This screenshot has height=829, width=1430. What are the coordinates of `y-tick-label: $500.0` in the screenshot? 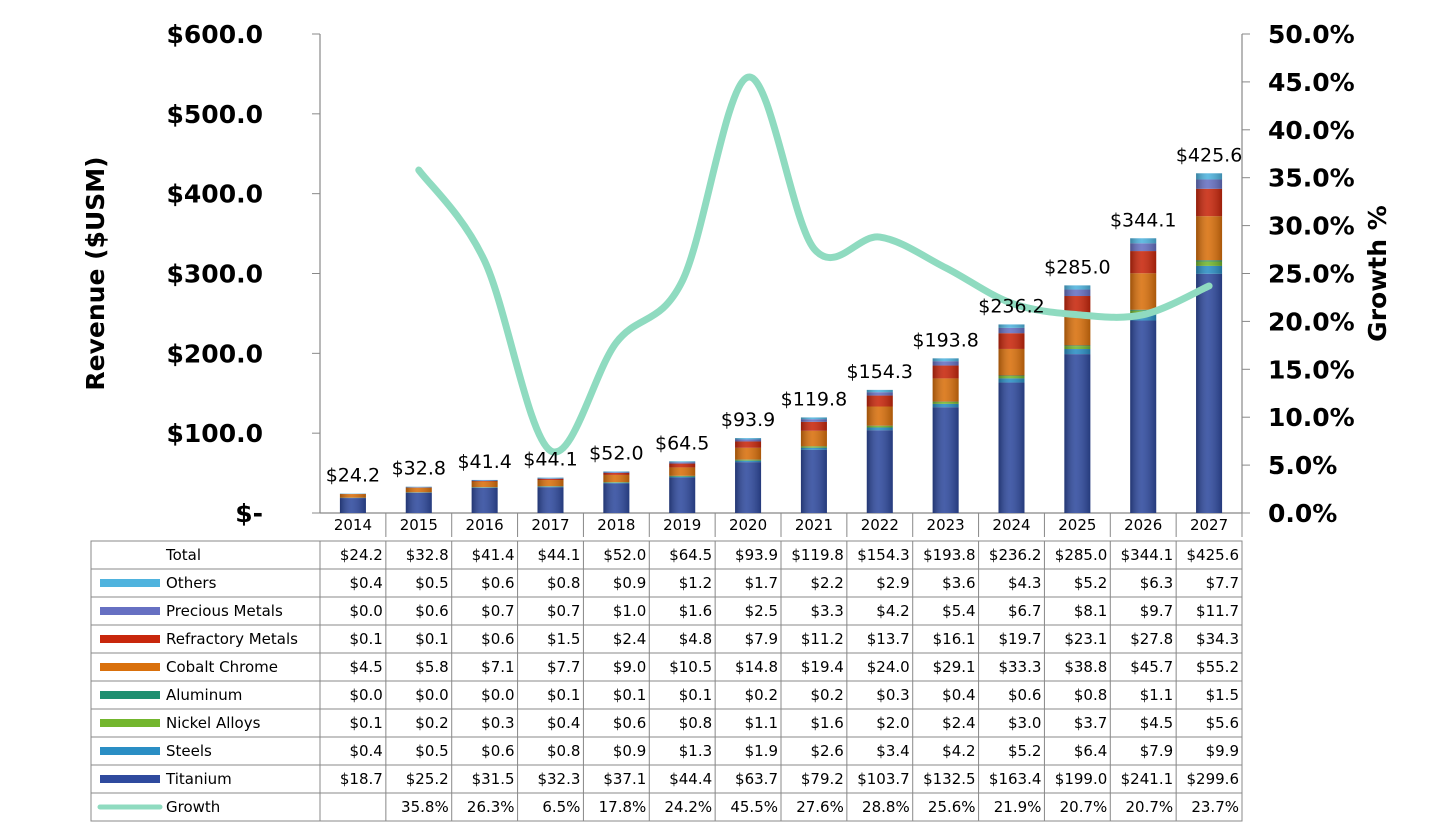 It's located at (215, 114).